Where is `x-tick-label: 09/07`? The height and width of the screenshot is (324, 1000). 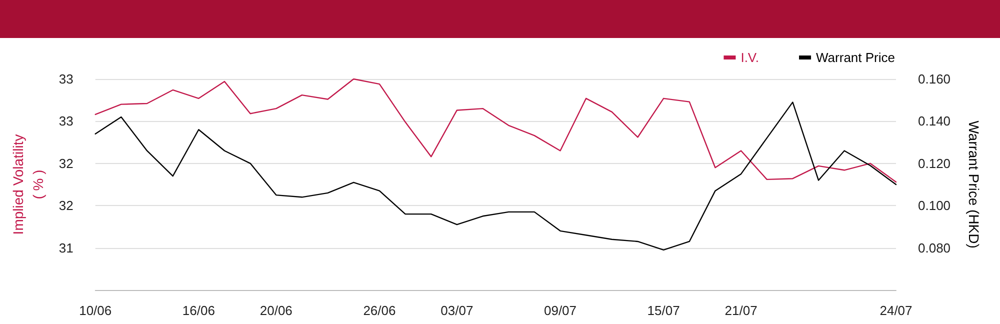
x-tick-label: 09/07 is located at coordinates (560, 310).